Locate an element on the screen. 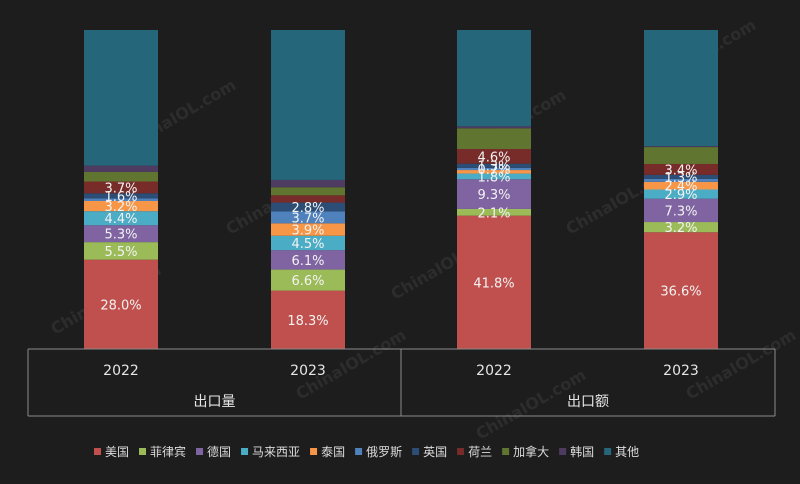 This screenshot has height=484, width=800. data-label-1-0: 5.5% is located at coordinates (120, 252).